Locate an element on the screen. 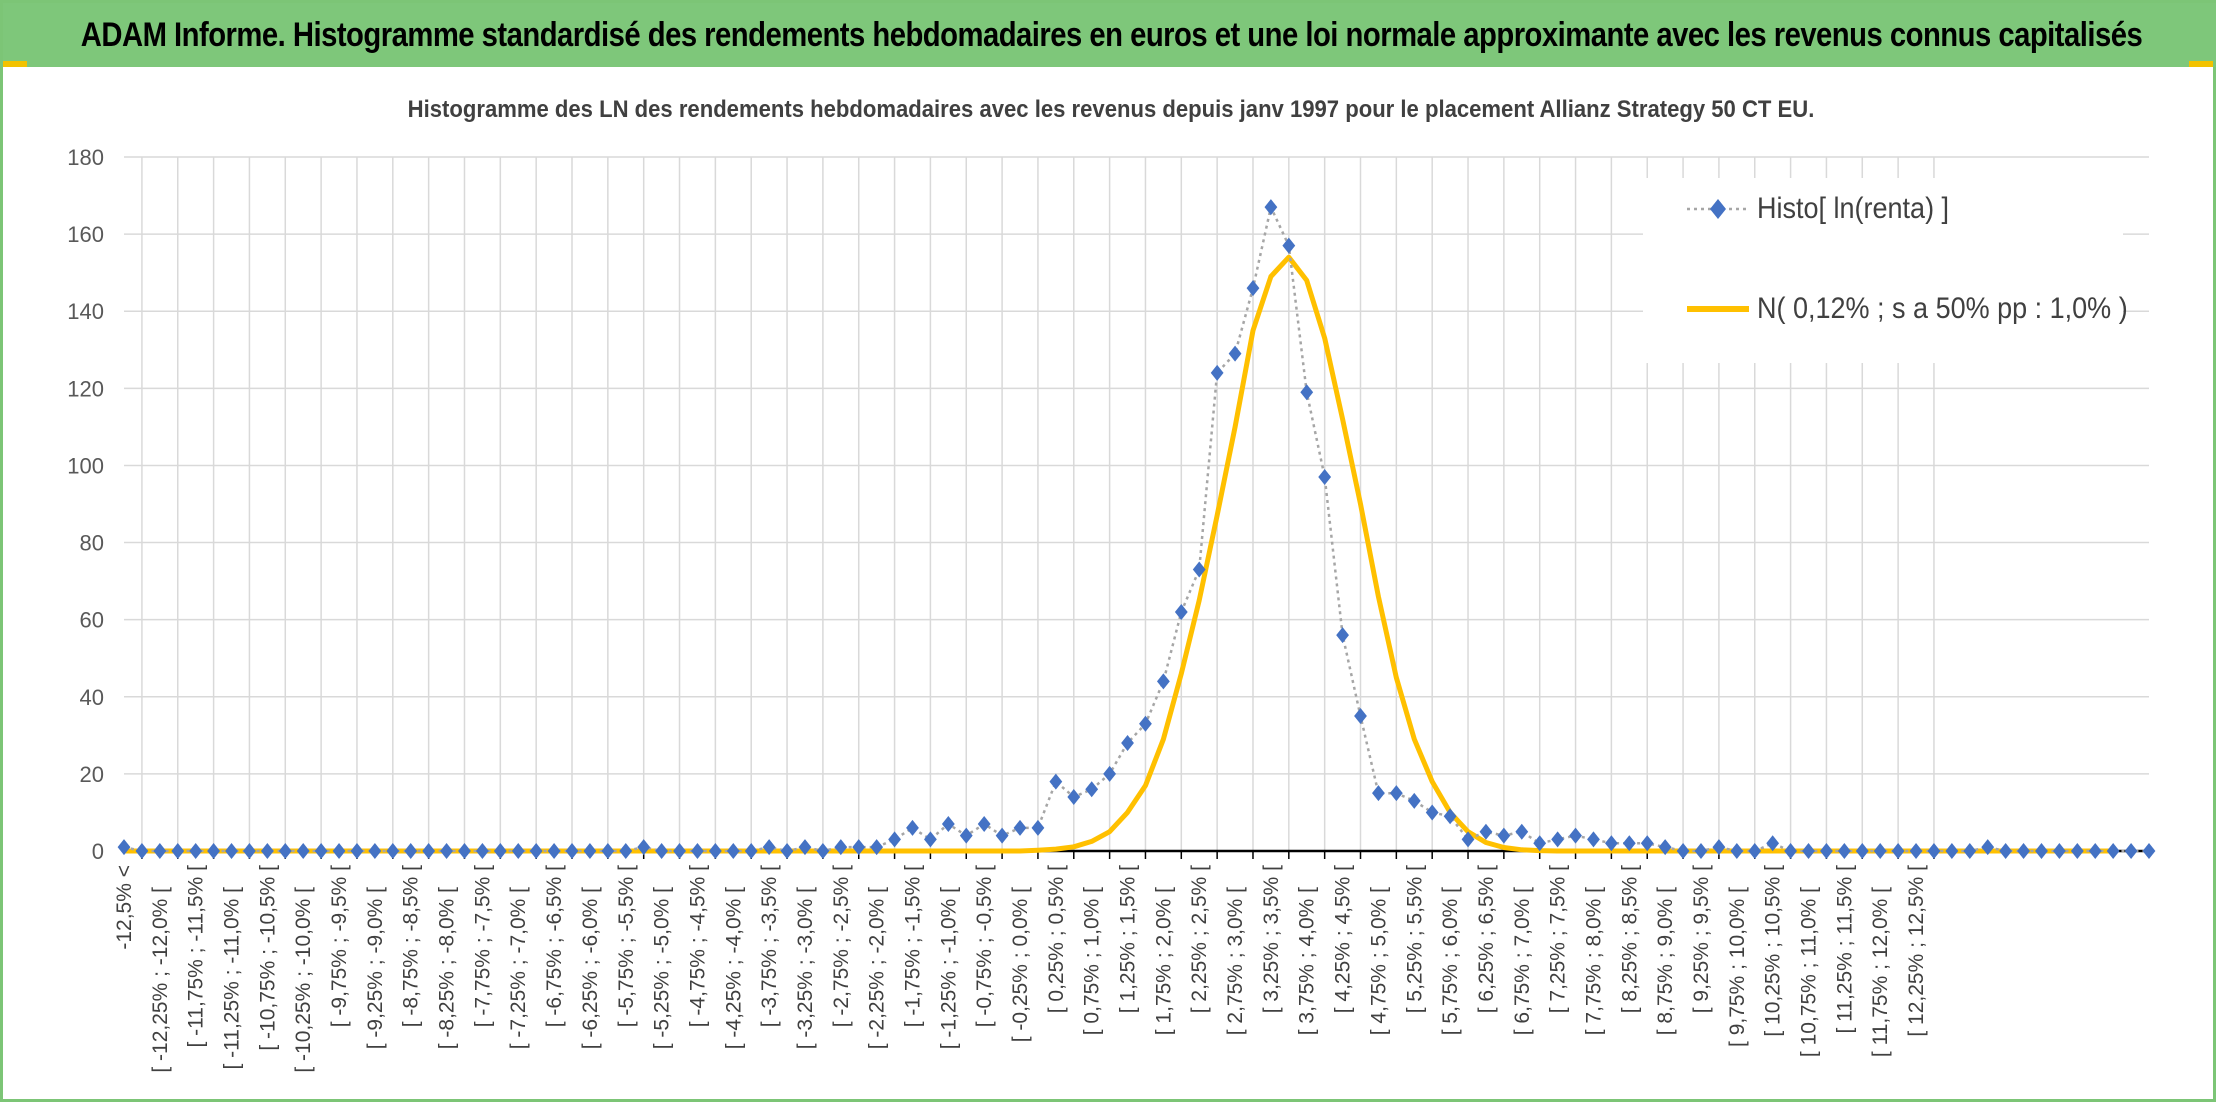  x-tick-label: -12,5% < is located at coordinates (124, 907).